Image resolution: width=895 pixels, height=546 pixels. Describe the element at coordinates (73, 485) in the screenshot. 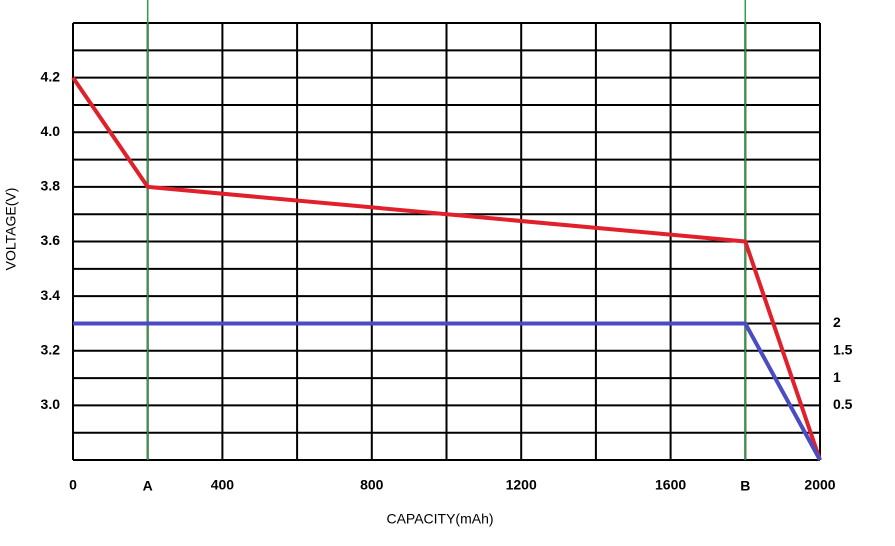

I see `x-tick-label: 0` at that location.